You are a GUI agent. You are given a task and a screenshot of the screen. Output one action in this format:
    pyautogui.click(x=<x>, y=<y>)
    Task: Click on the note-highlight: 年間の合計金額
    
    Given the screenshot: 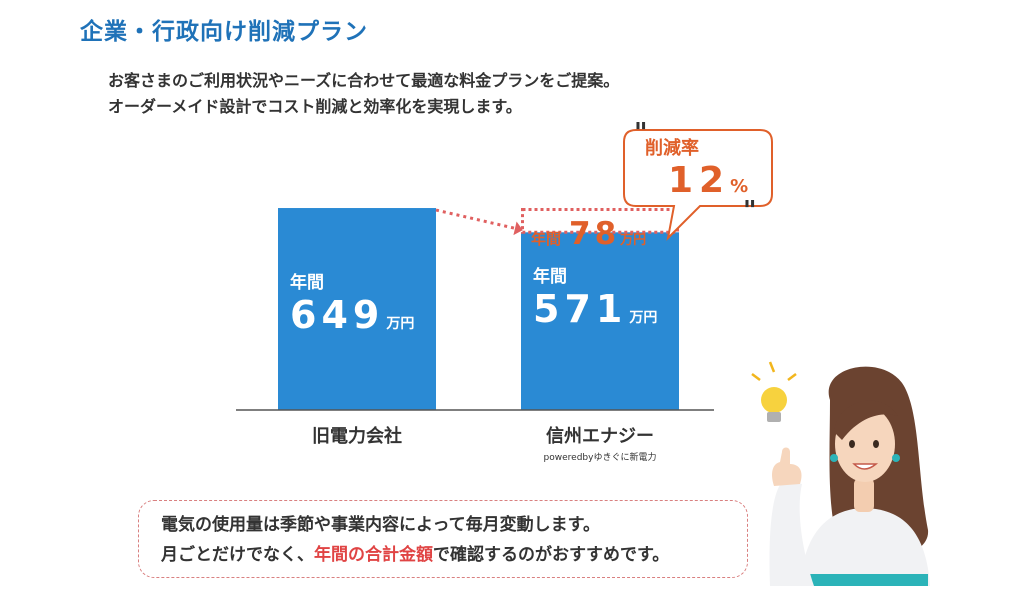 What is the action you would take?
    pyautogui.click(x=373, y=555)
    